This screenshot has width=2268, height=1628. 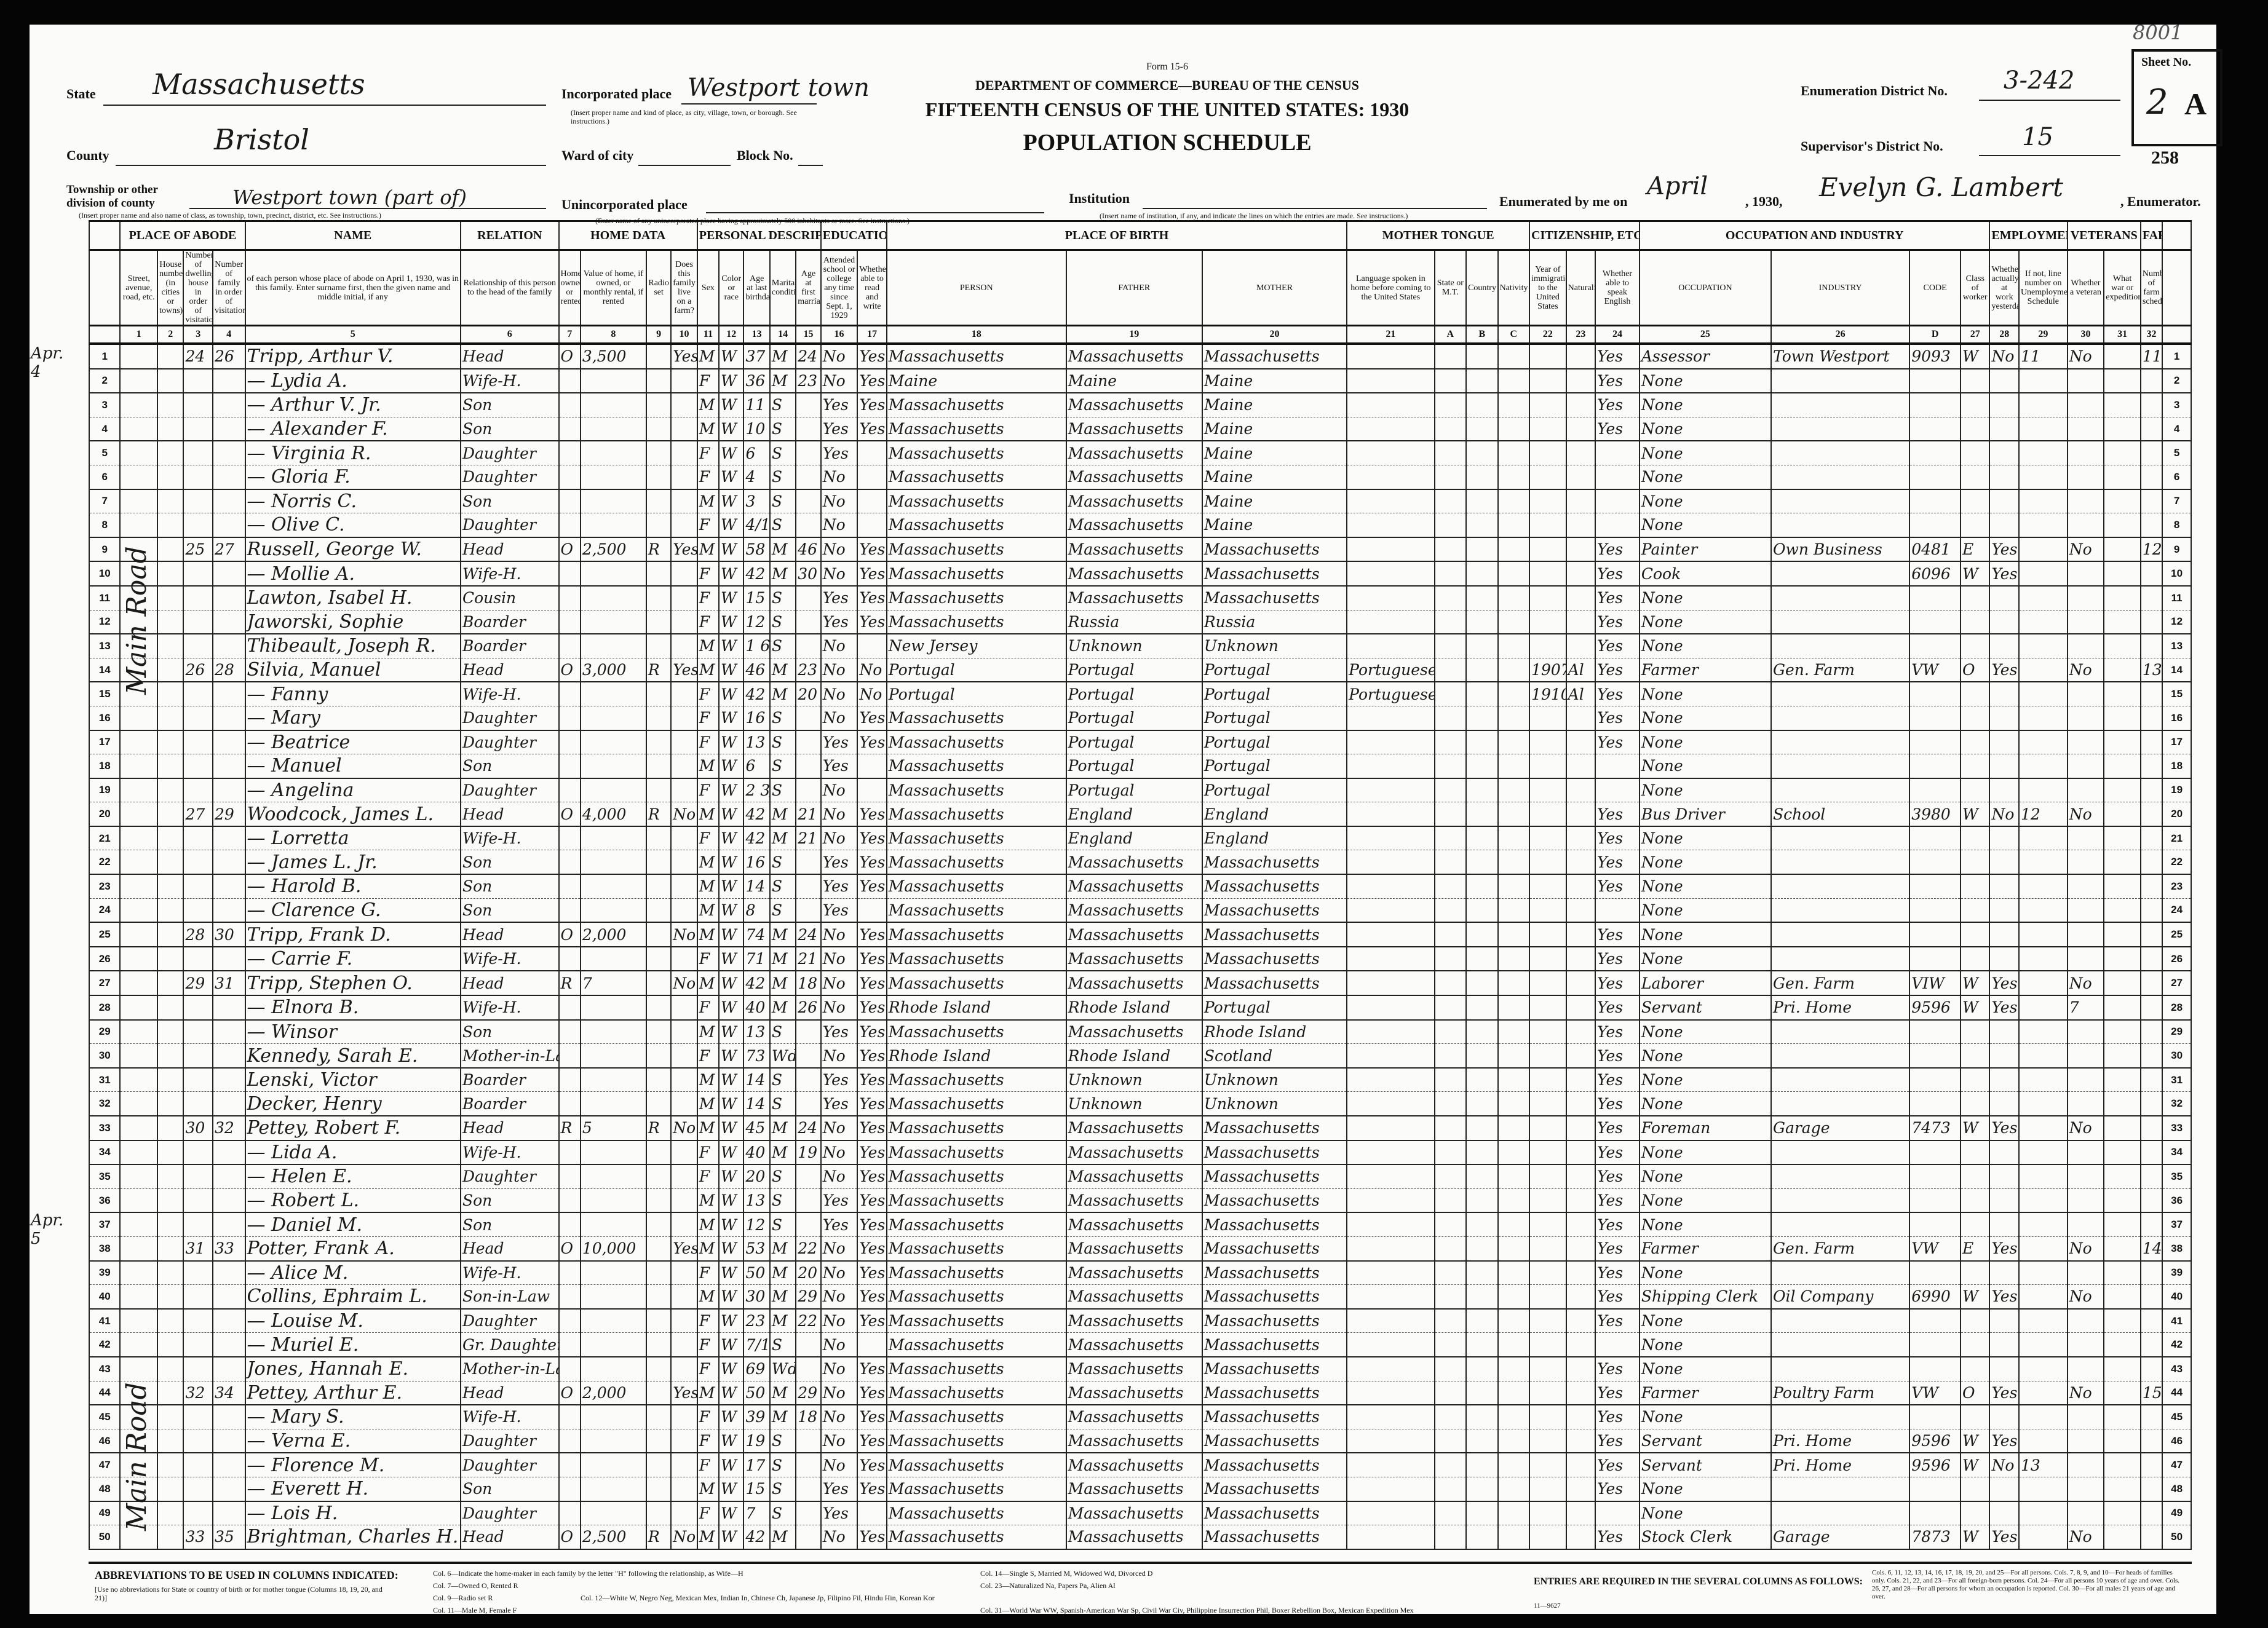 What do you see at coordinates (808, 934) in the screenshot?
I see `cell-col-15: 24` at bounding box center [808, 934].